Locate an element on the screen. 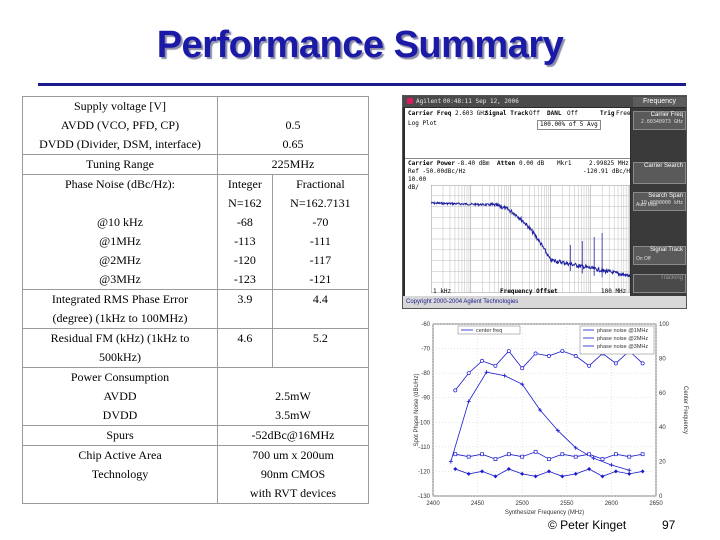  softkey-search-span: Search Span 10.0000000 kHz Auto Man is located at coordinates (659, 201).